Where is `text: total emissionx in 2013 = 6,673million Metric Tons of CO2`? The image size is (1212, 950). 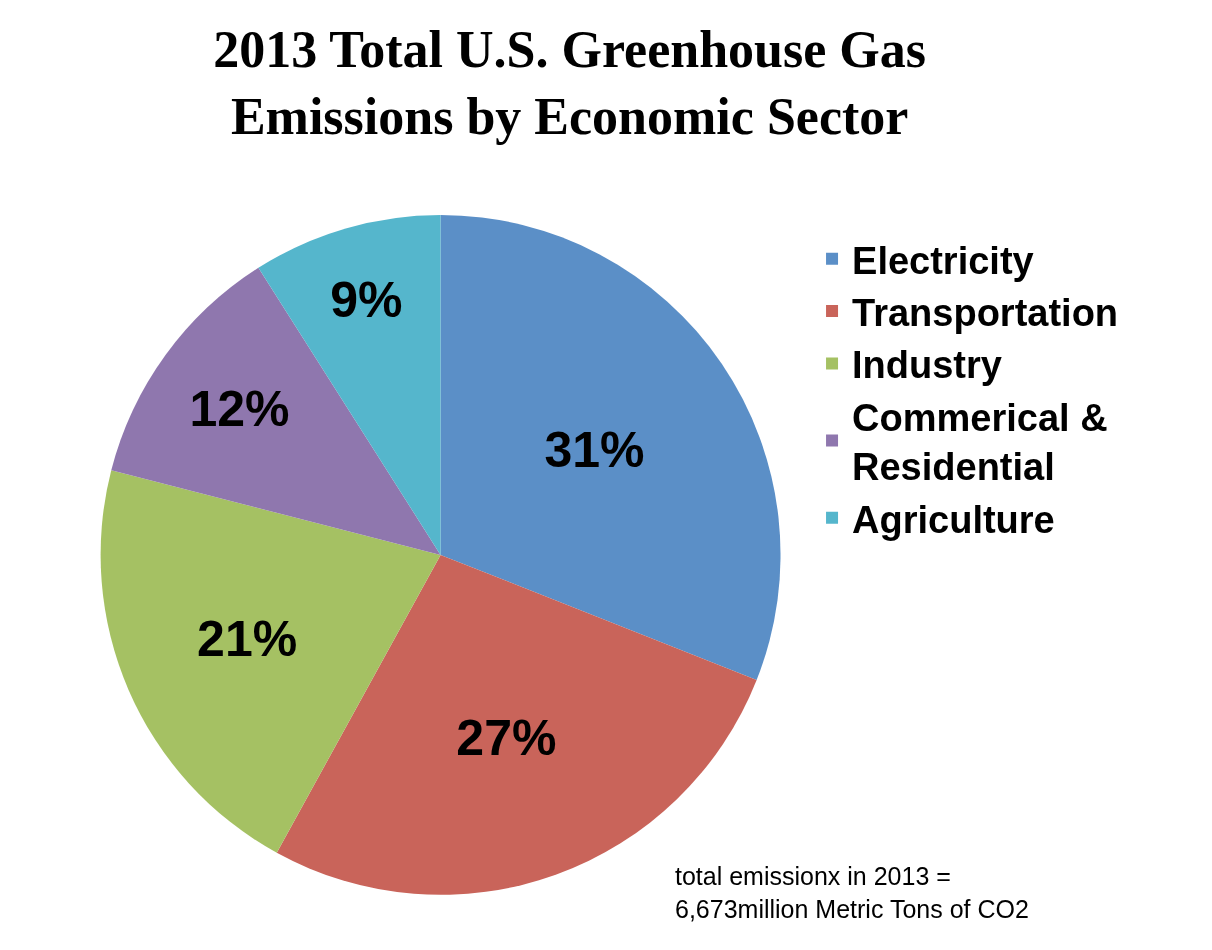 text: total emissionx in 2013 = 6,673million Metric Tons of CO2 is located at coordinates (852, 892).